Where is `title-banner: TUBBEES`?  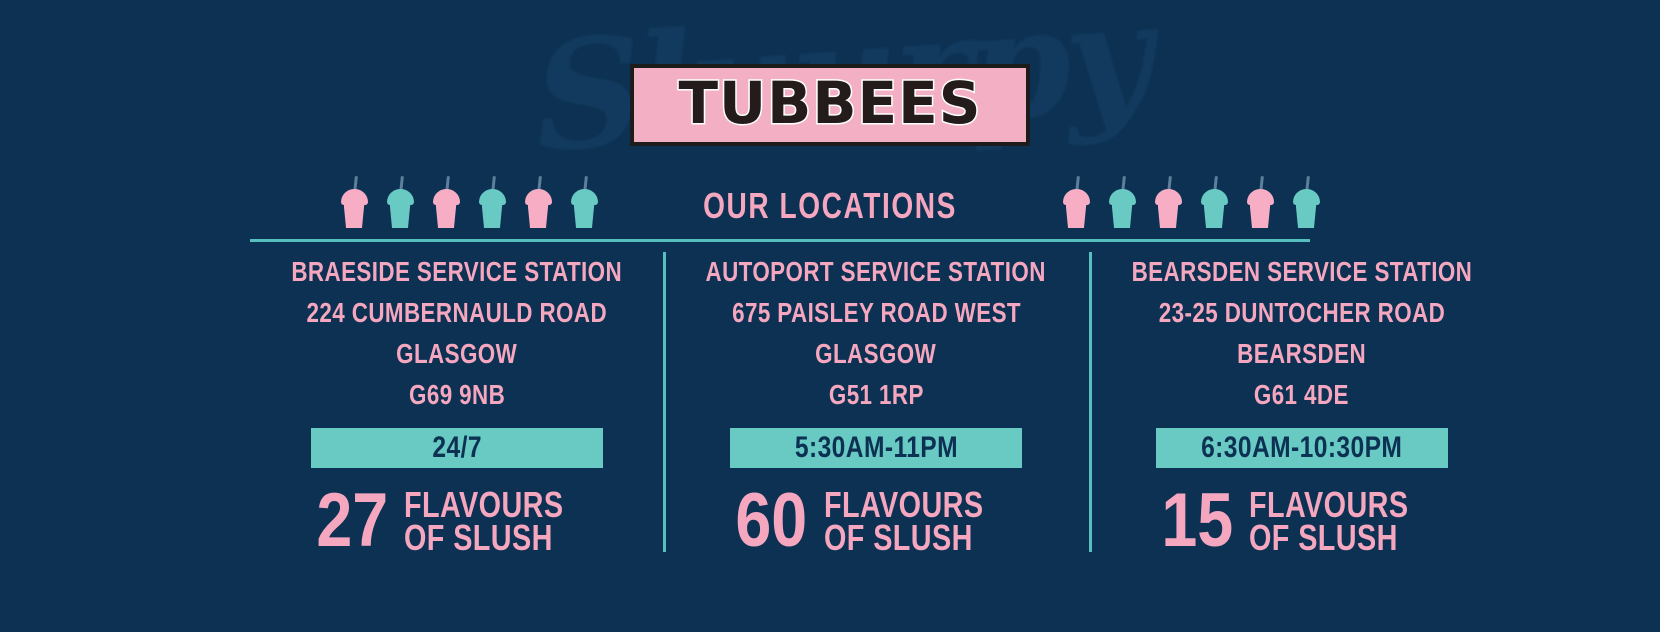 title-banner: TUBBEES is located at coordinates (830, 105).